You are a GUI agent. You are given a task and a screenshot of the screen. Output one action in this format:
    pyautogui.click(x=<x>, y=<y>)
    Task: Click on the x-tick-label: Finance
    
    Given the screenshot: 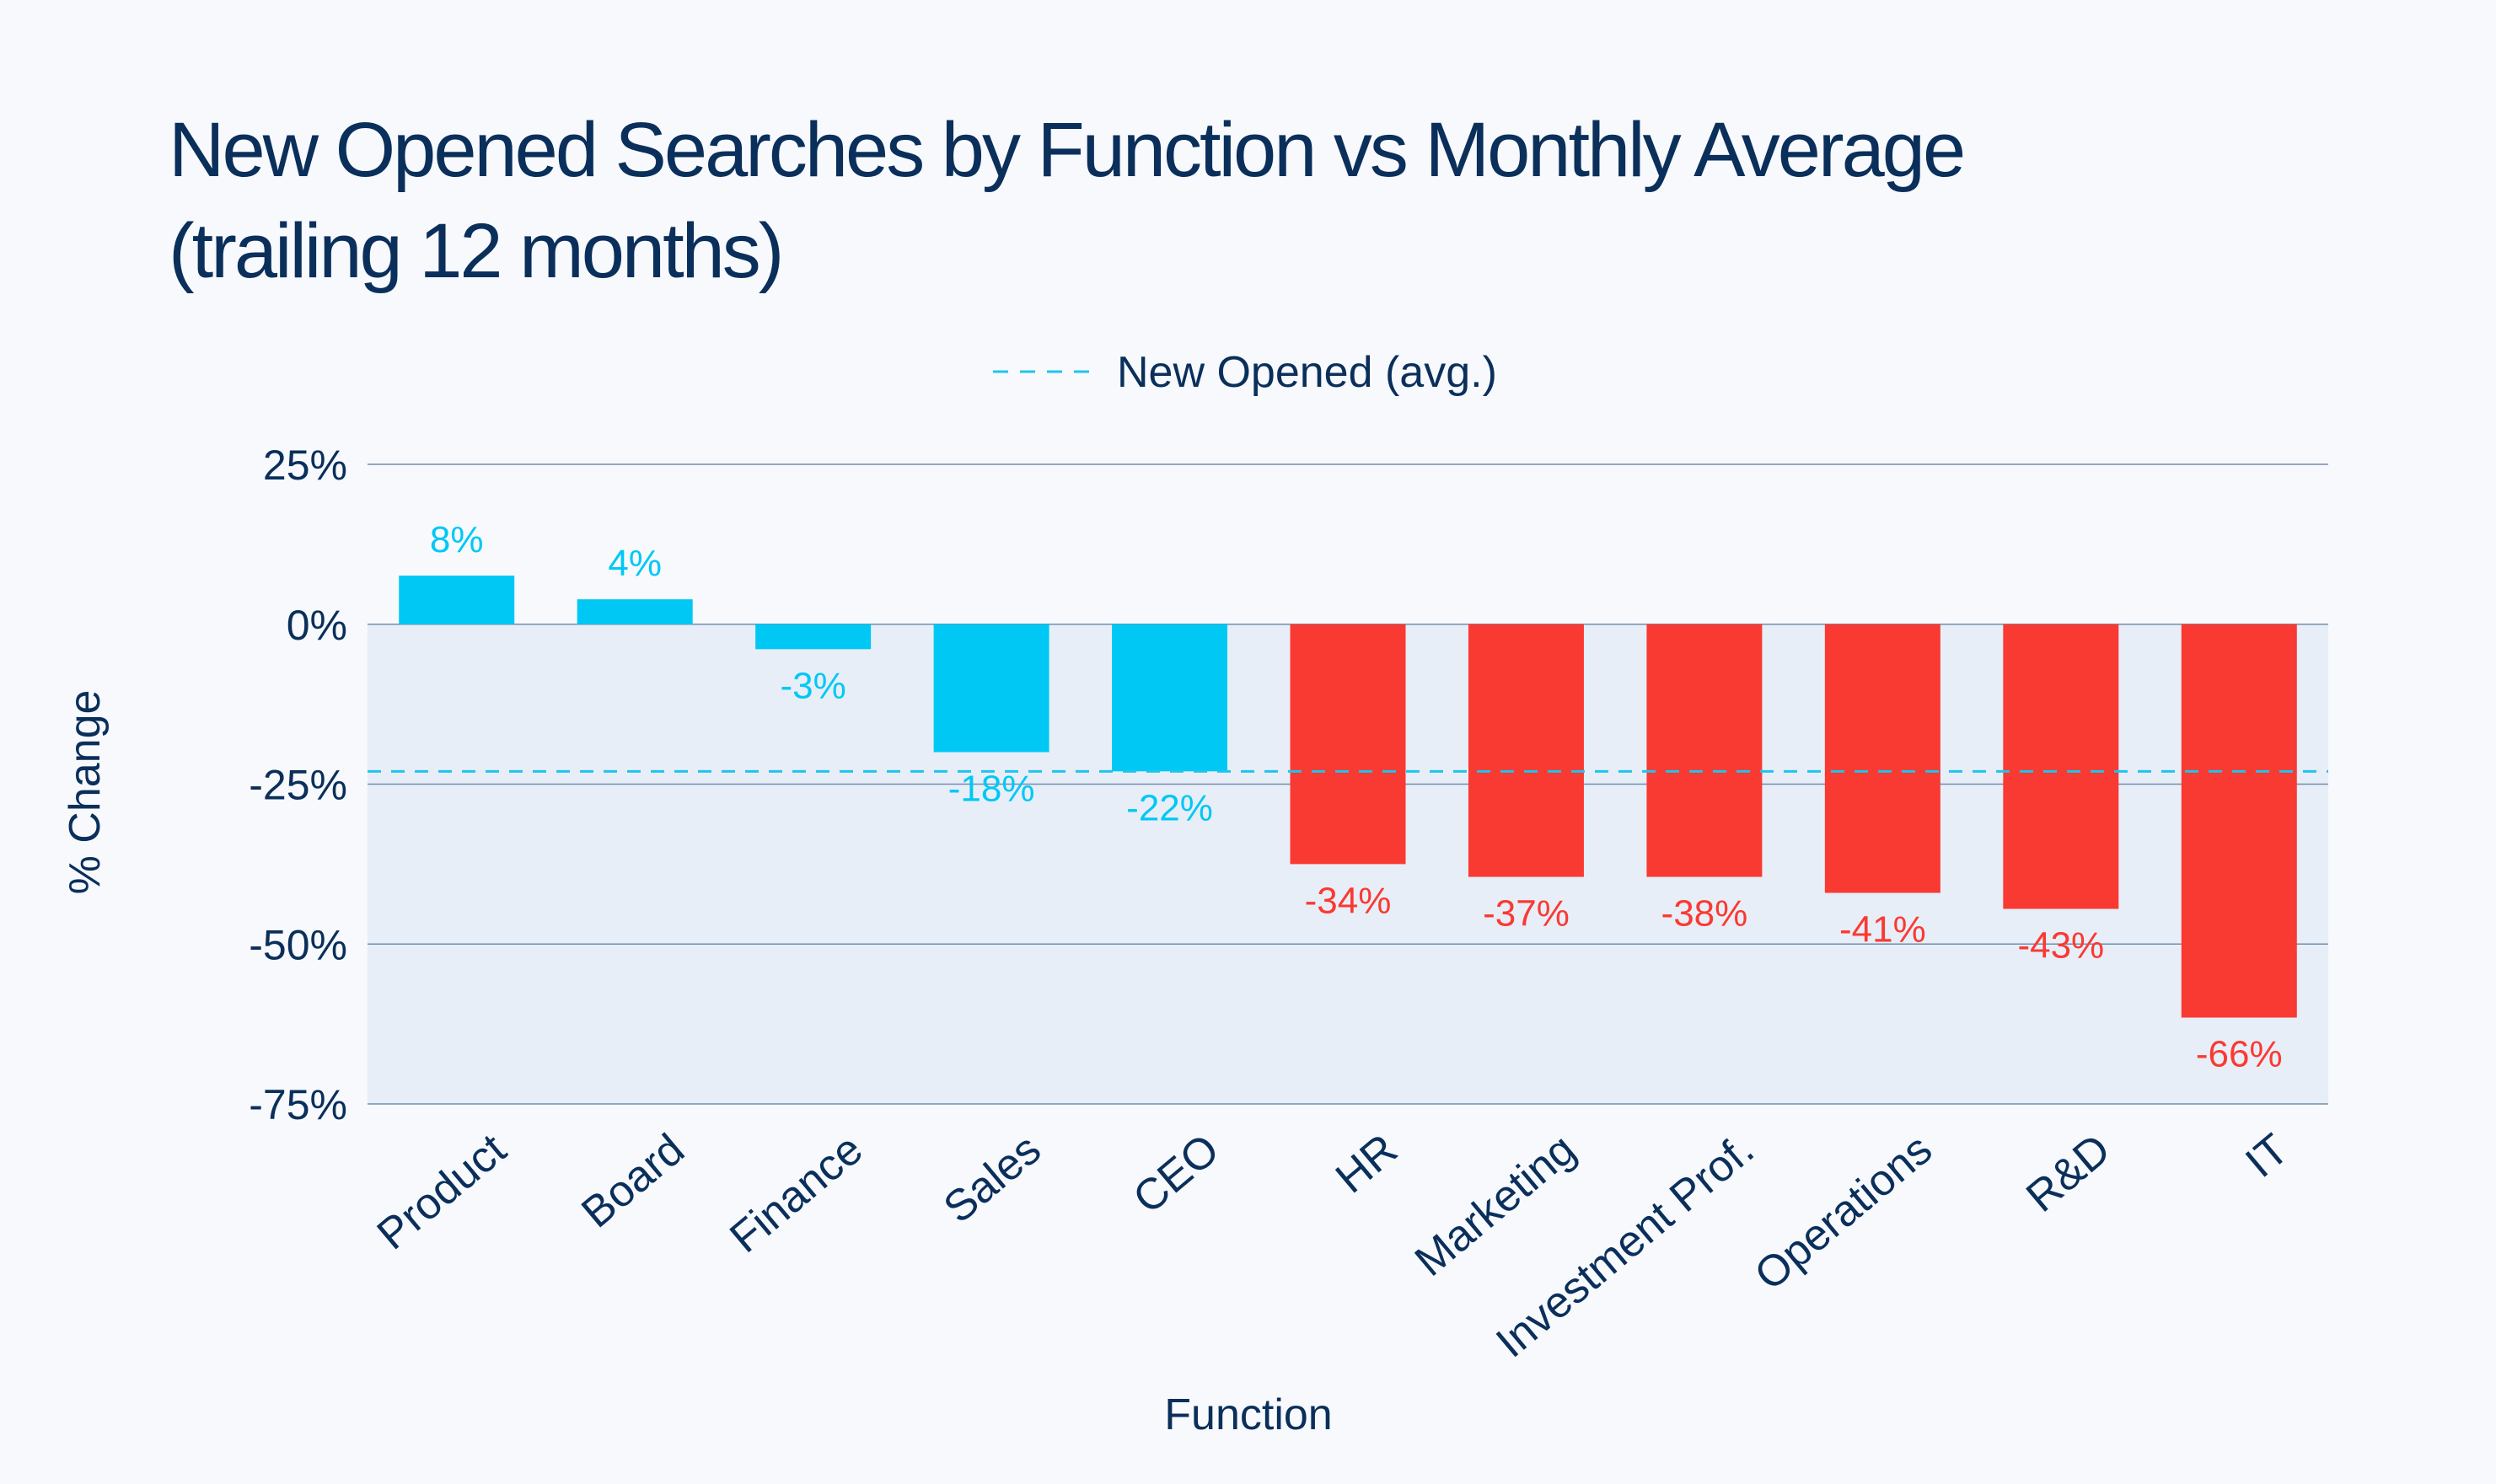 What is the action you would take?
    pyautogui.click(x=796, y=1193)
    